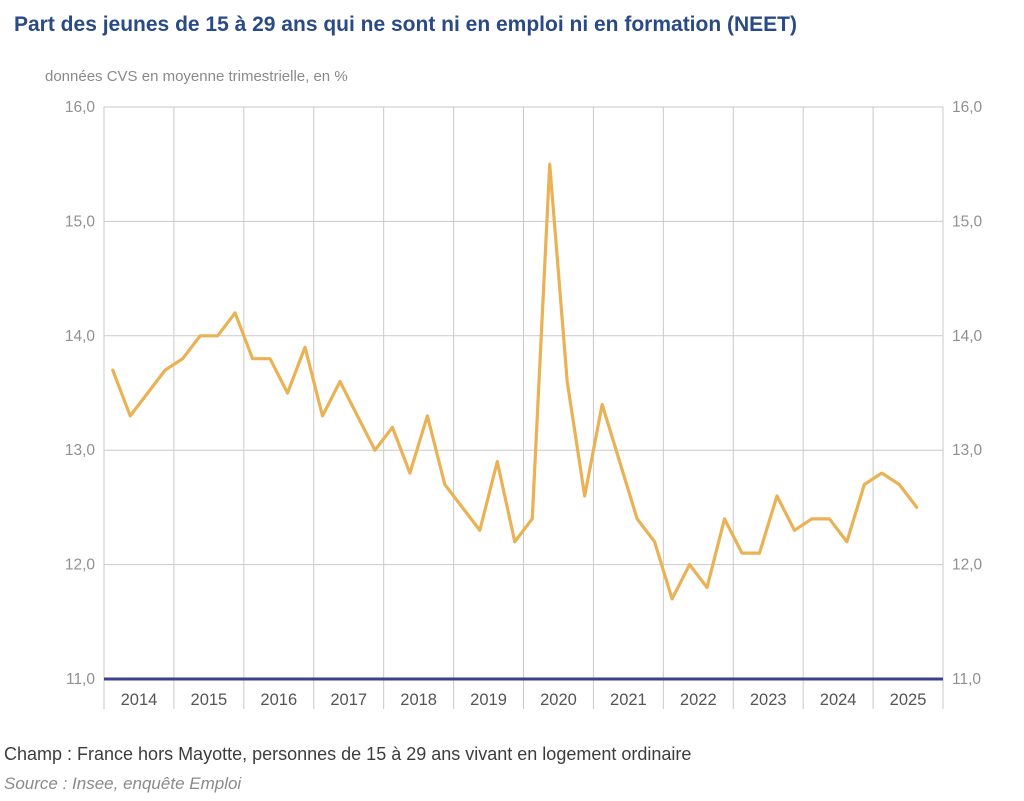 This screenshot has height=801, width=1024. What do you see at coordinates (418, 700) in the screenshot?
I see `x-year-label: 2018` at bounding box center [418, 700].